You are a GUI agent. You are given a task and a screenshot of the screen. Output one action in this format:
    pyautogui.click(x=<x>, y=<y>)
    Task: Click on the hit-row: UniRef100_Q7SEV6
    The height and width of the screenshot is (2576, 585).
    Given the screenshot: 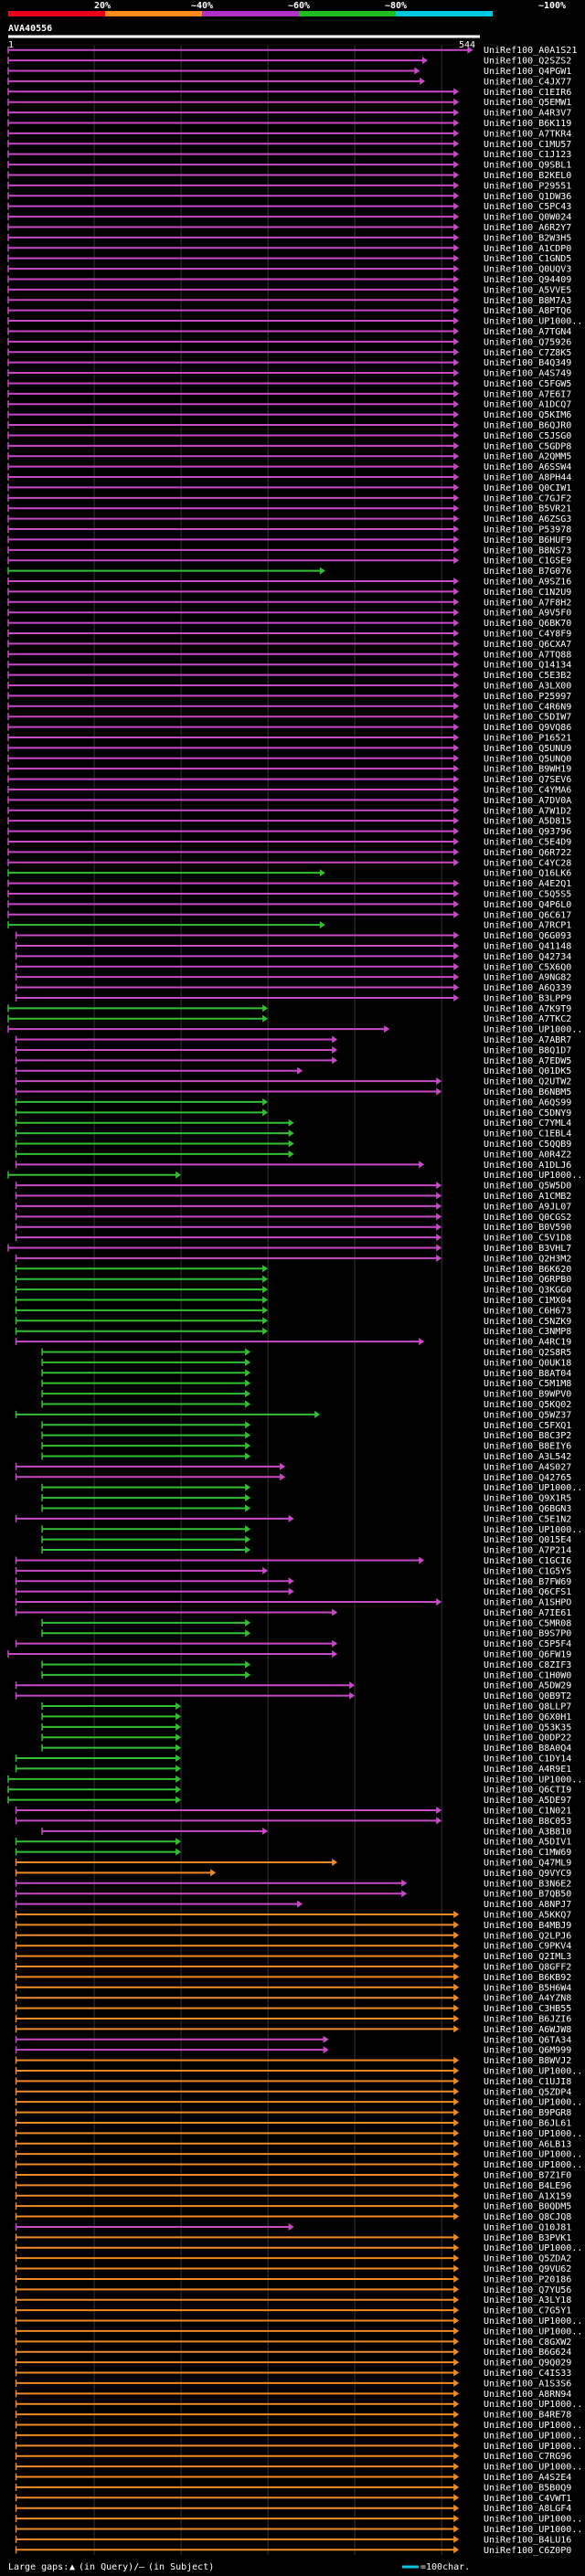 What is the action you would take?
    pyautogui.click(x=289, y=780)
    